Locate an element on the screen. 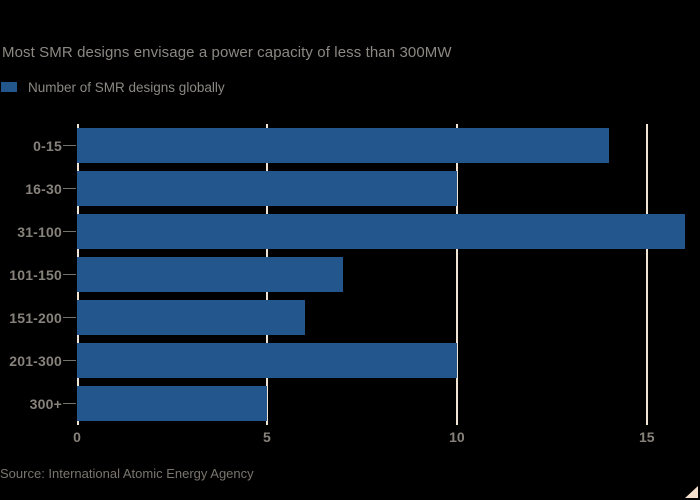 The height and width of the screenshot is (500, 700). x-axis-label-5: 5 is located at coordinates (267, 437).